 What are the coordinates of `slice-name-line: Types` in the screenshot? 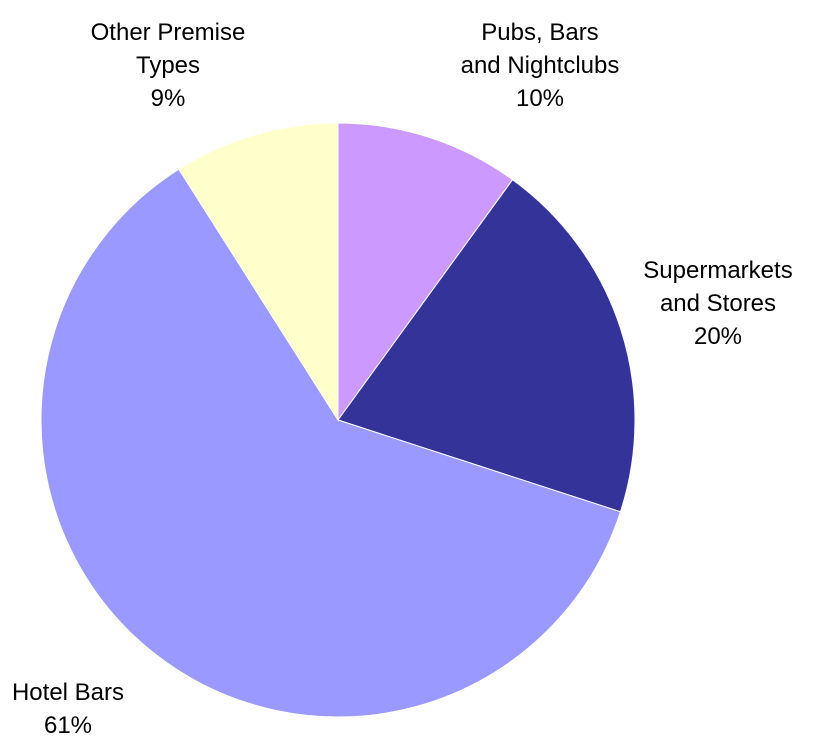 It's located at (168, 65).